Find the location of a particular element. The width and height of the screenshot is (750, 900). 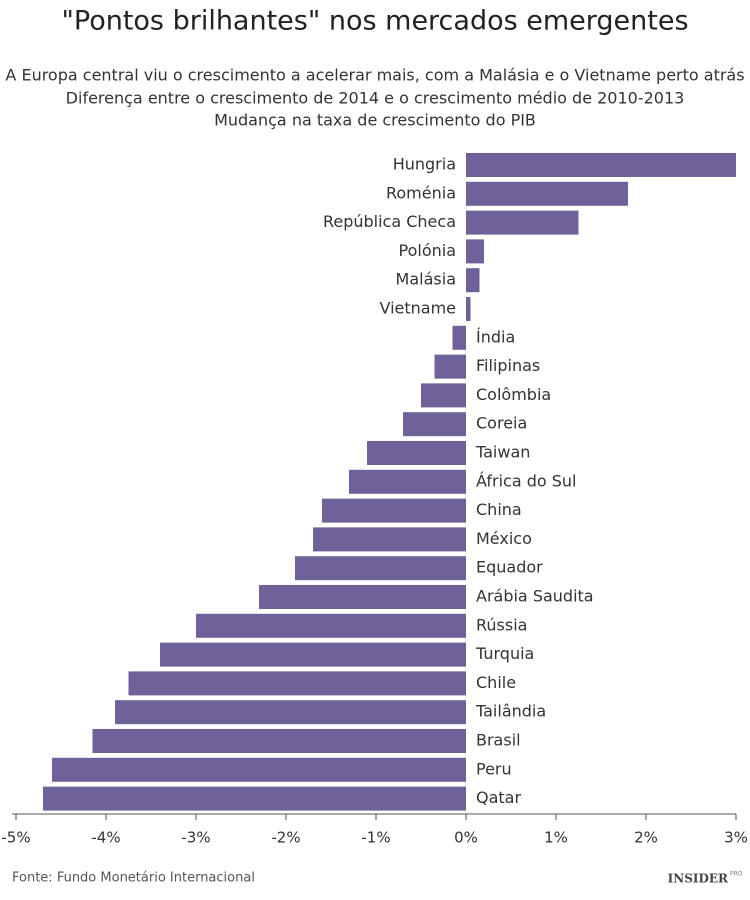

x-tick-label: -2% is located at coordinates (285, 838).